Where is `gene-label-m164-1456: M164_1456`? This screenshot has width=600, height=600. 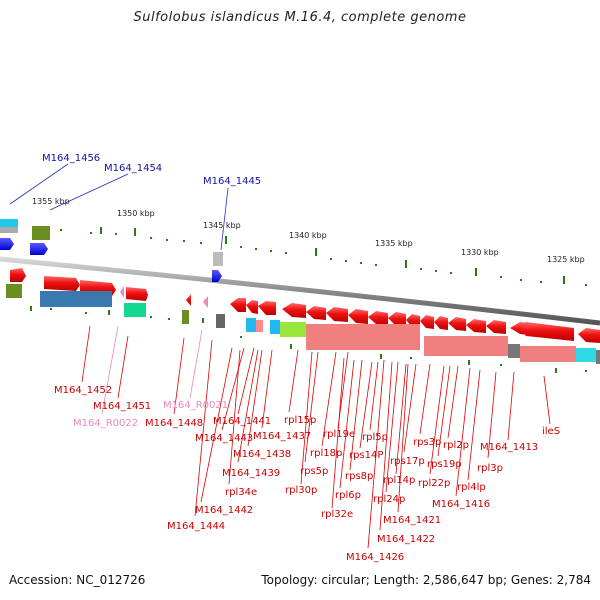
gene-label-m164-1456: M164_1456 is located at coordinates (71, 158).